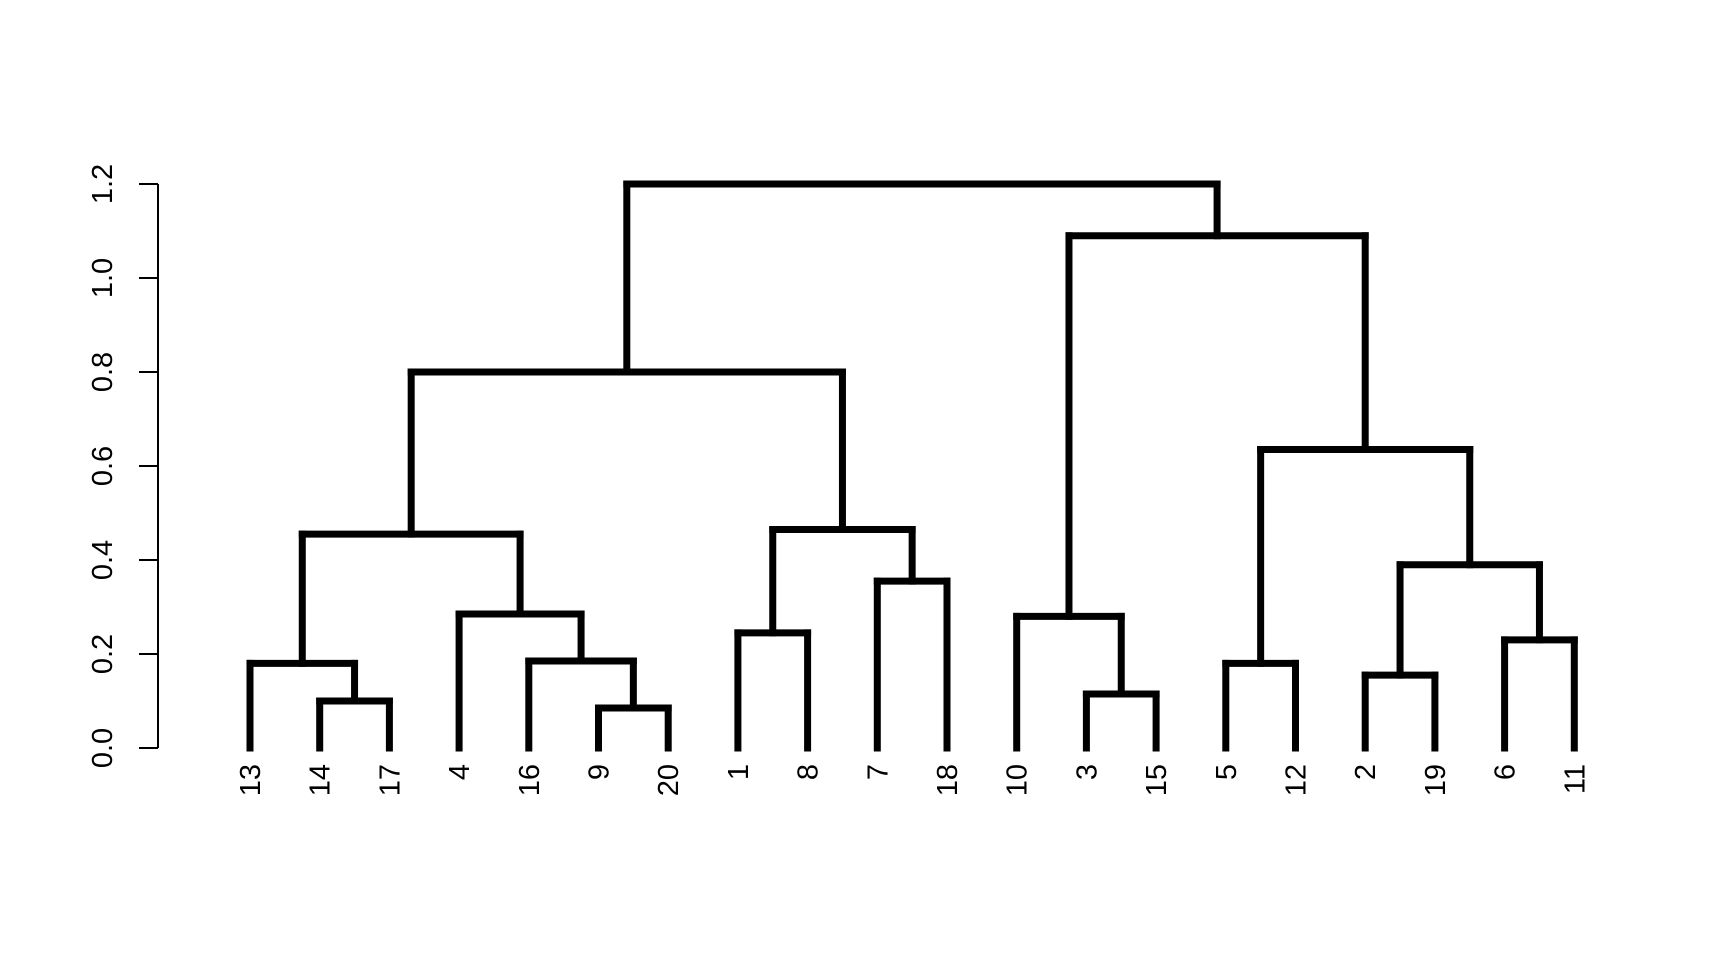  What do you see at coordinates (103, 748) in the screenshot?
I see `y-tick-label-0: 0.0` at bounding box center [103, 748].